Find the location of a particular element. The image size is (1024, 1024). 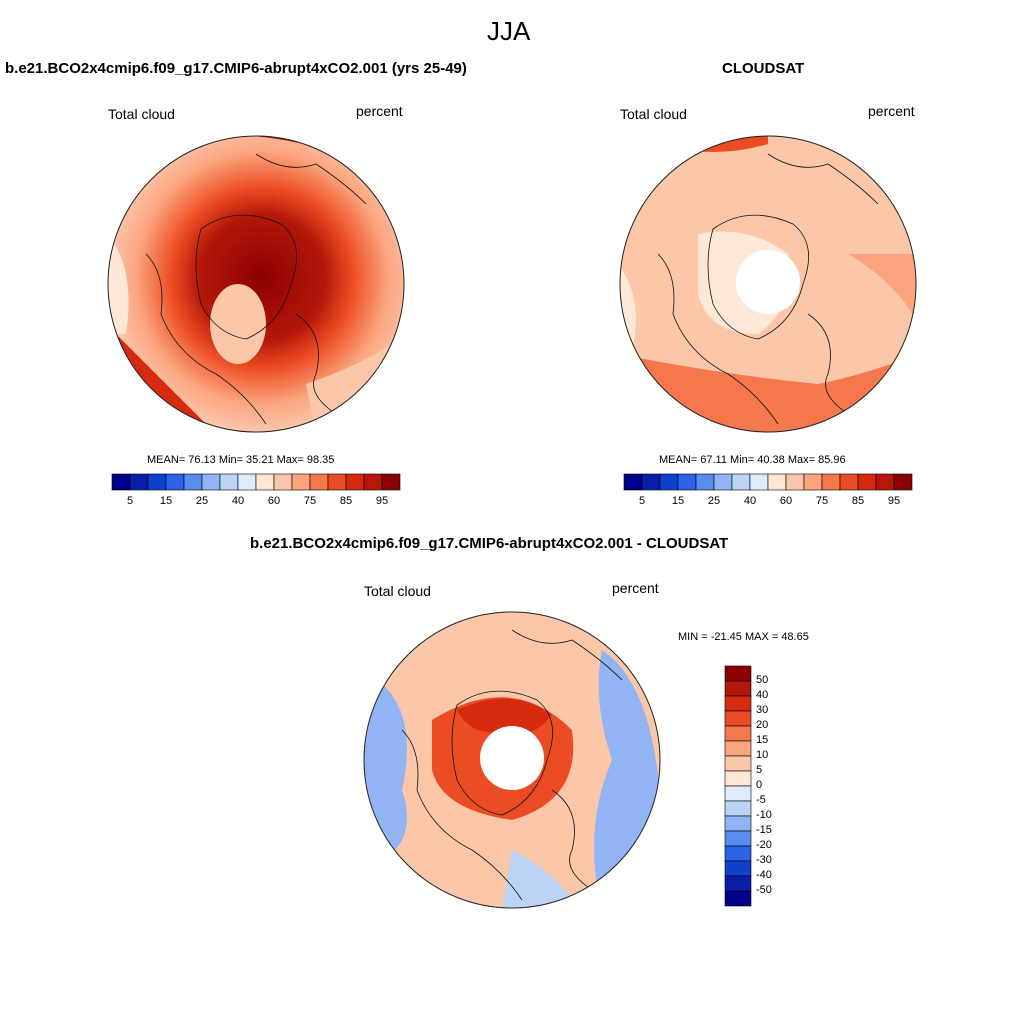

colorbar-tick-label: -15 is located at coordinates (764, 830).